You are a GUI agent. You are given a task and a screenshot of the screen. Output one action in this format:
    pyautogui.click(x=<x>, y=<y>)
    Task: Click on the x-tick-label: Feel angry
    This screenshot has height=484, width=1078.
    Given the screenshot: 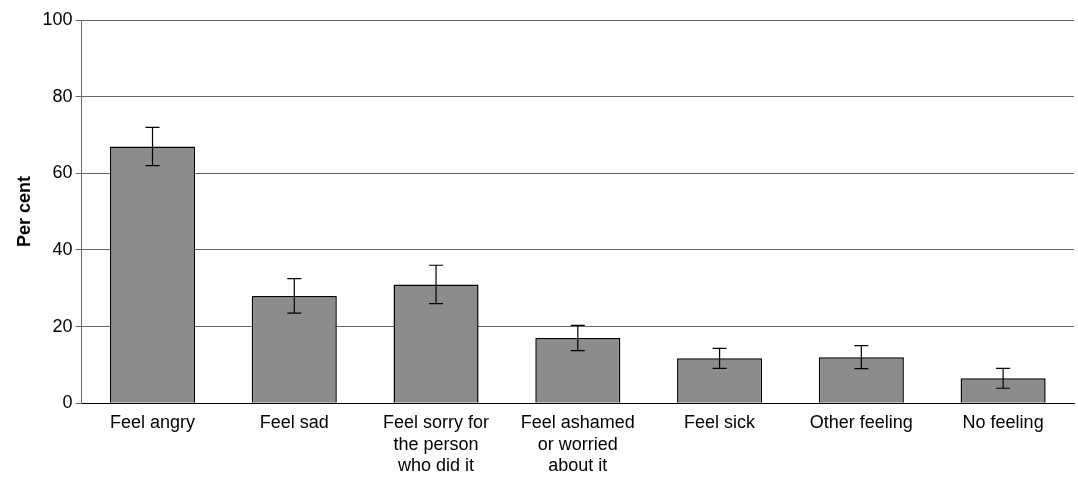 What is the action you would take?
    pyautogui.click(x=152, y=421)
    